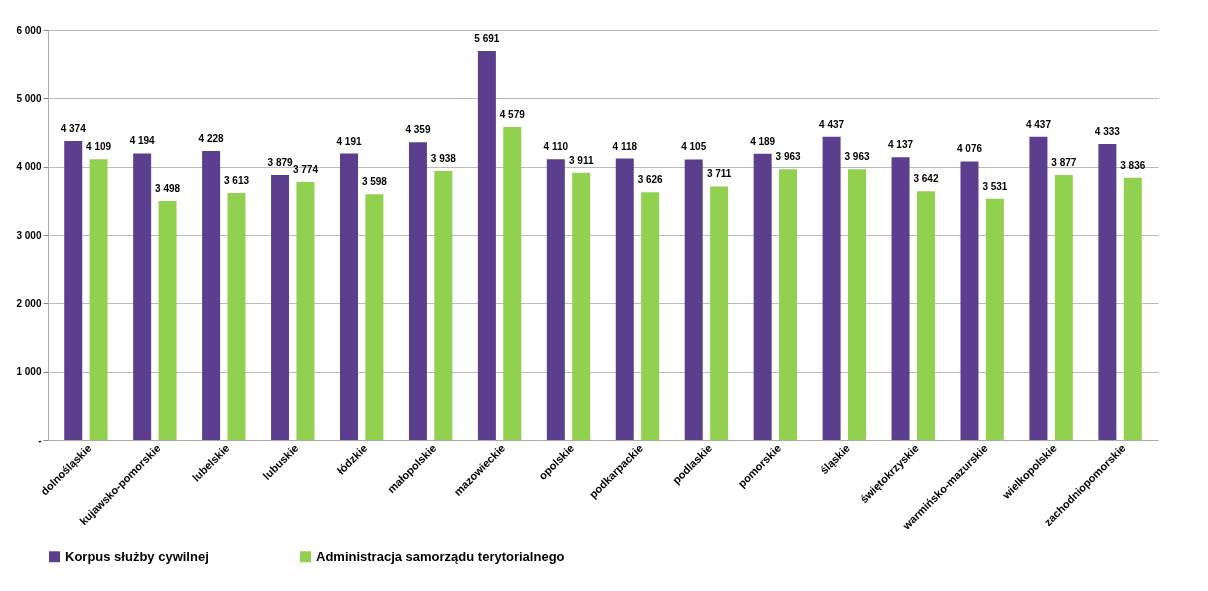 This screenshot has width=1208, height=591. Describe the element at coordinates (625, 146) in the screenshot. I see `data-label: 4 118` at that location.